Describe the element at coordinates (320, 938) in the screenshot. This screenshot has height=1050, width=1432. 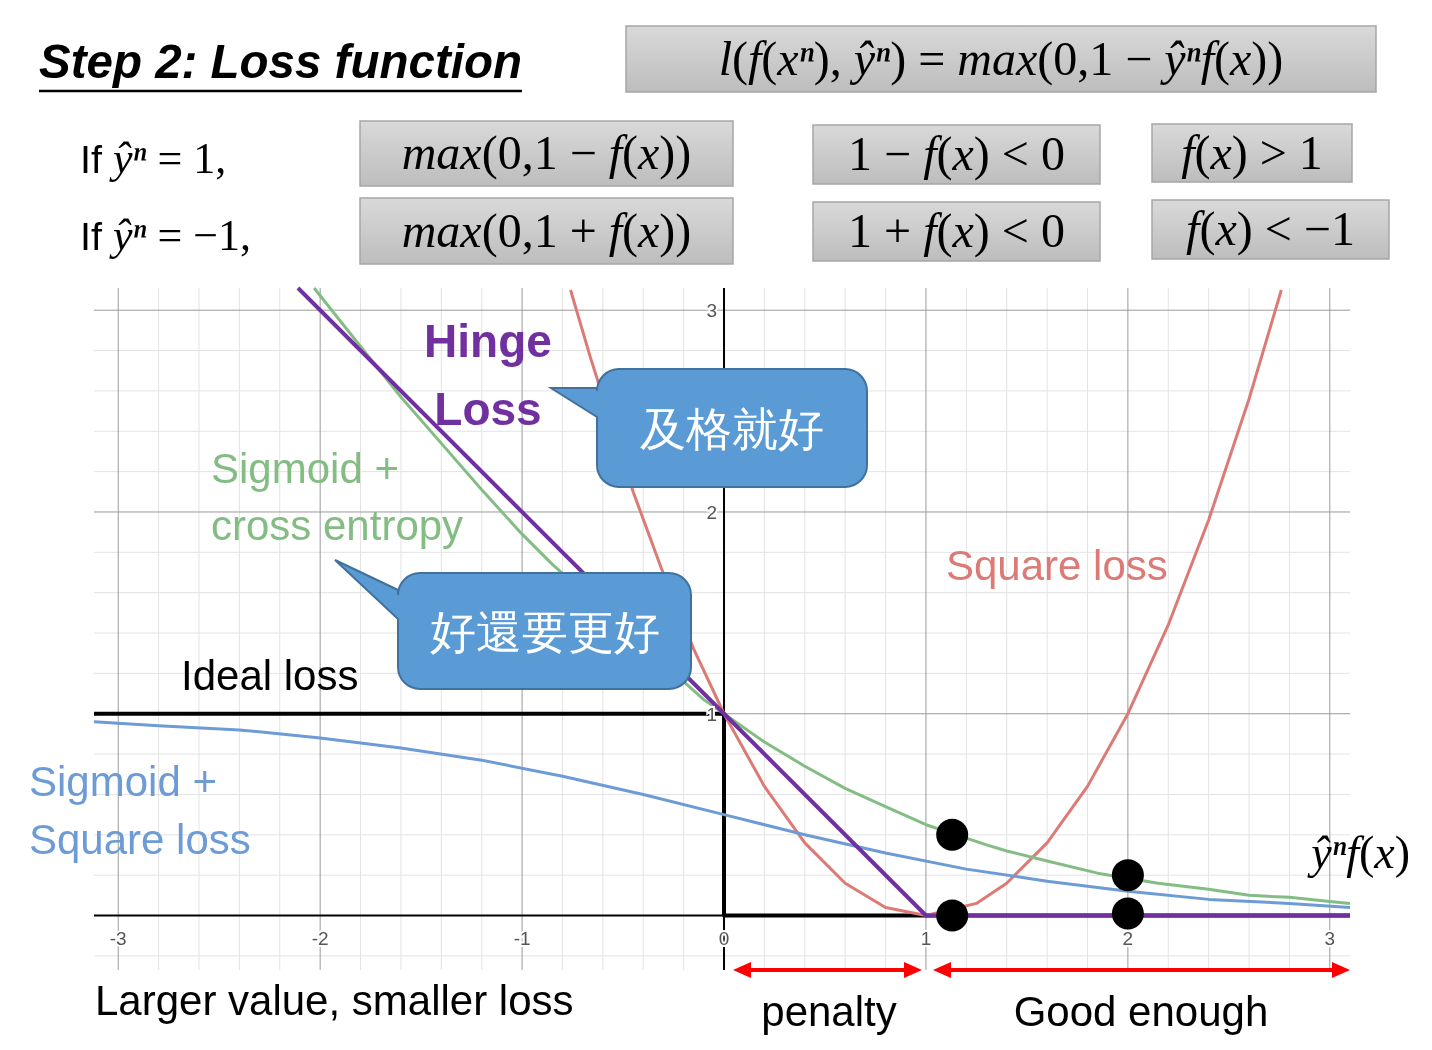
I see `x-tick-label: -2` at that location.